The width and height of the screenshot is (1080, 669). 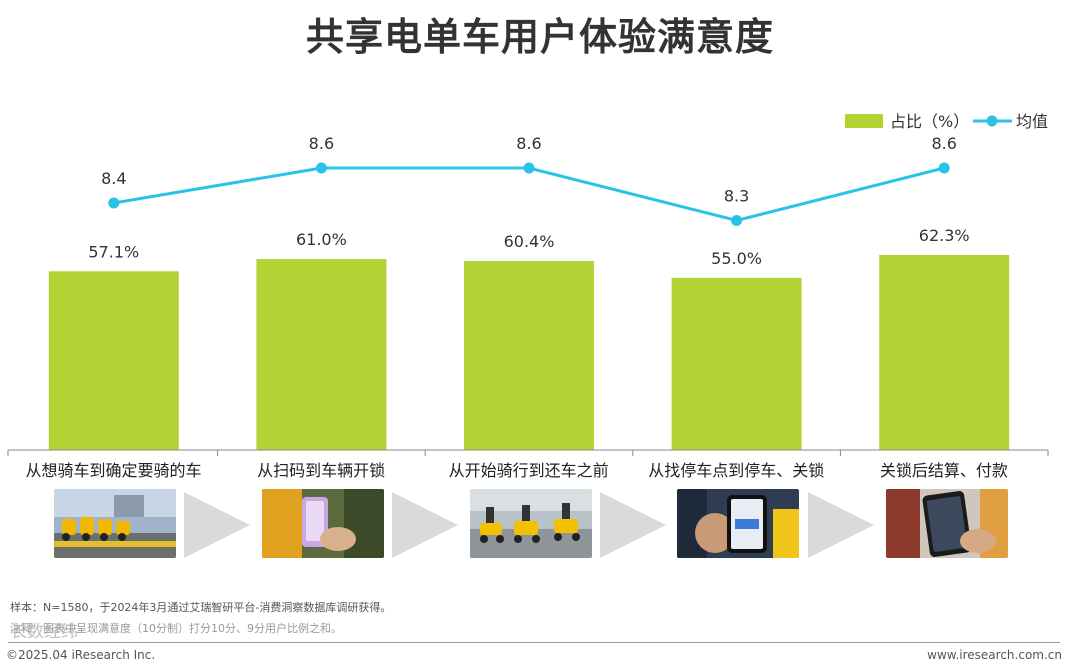 I want to click on x-axis-ticks, so click(x=528, y=453).